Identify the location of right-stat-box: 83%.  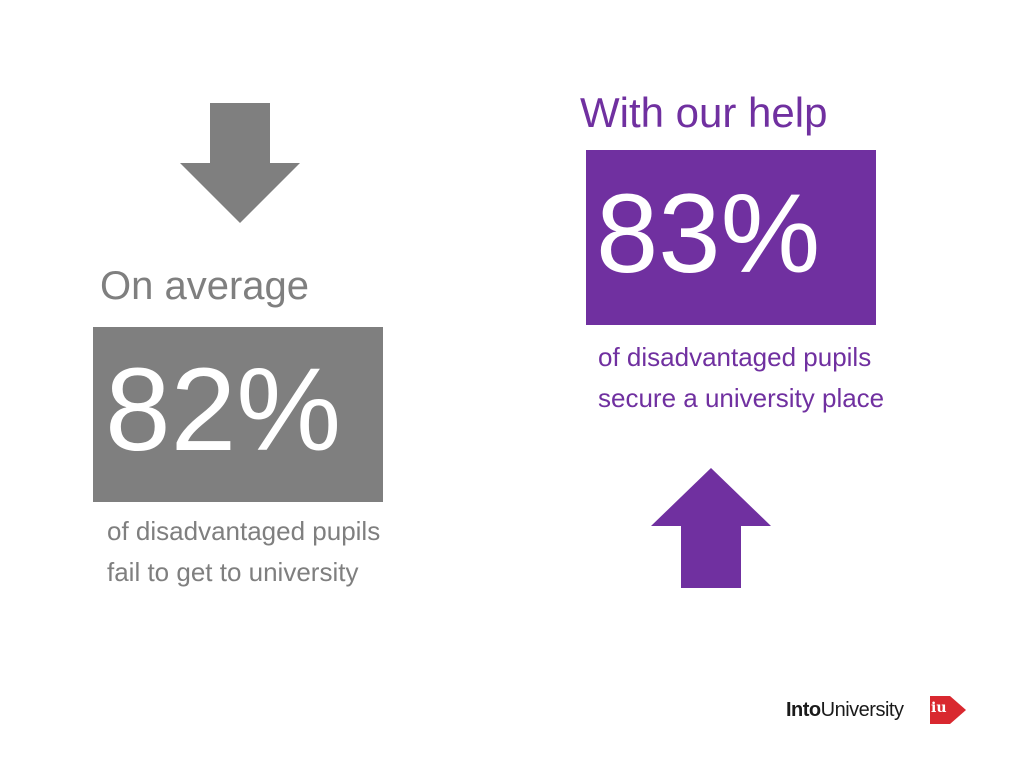
(731, 237).